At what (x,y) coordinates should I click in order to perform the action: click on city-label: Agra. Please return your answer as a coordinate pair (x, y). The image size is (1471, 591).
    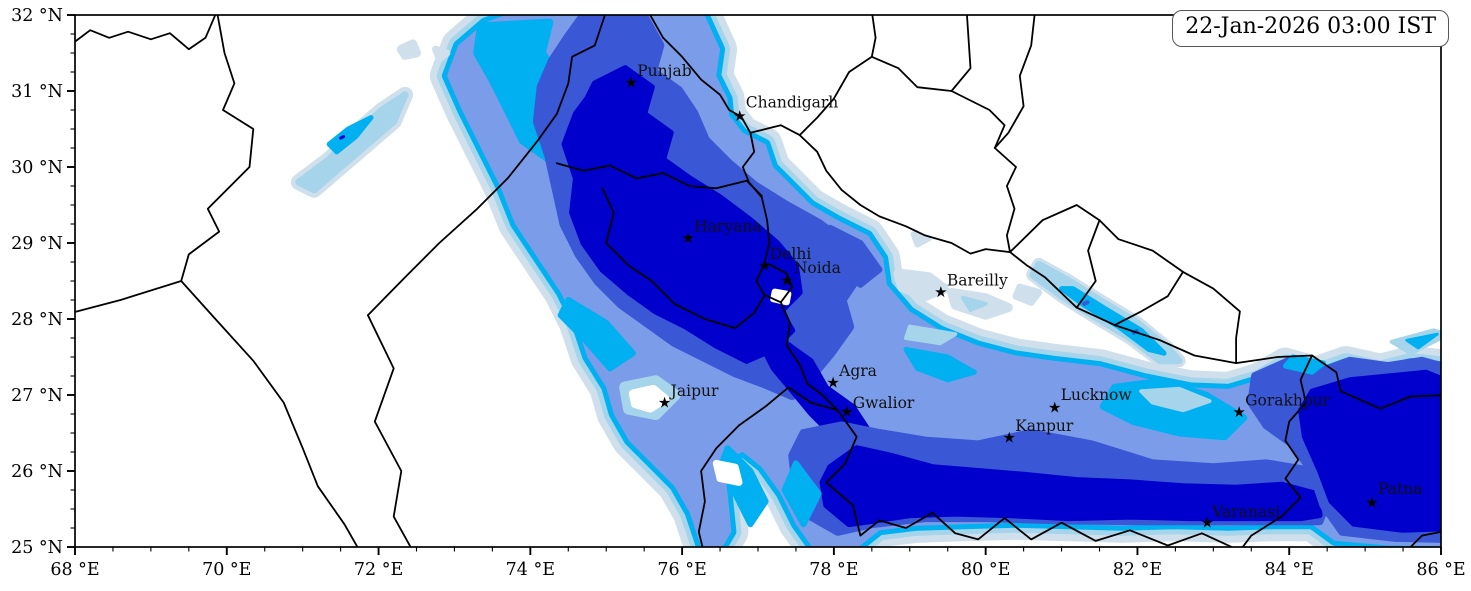
    Looking at the image, I should click on (857, 371).